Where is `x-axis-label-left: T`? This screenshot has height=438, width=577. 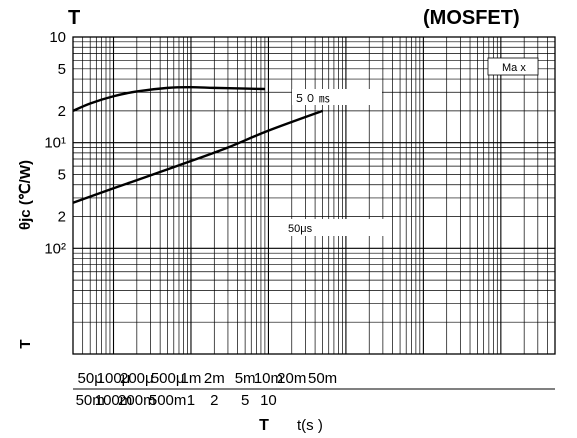
x-axis-label-left: T is located at coordinates (264, 425).